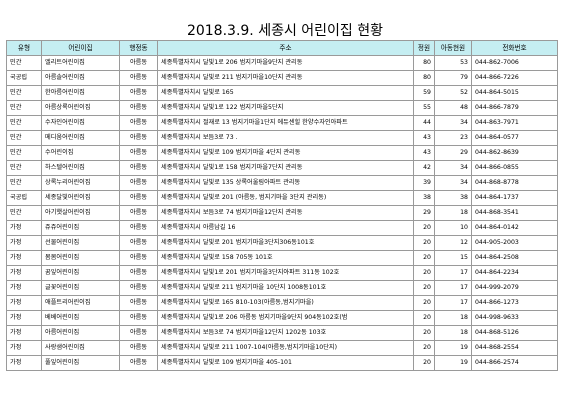  I want to click on cell-address: 세종특별자치시 달빛로 135 상록어울림아파트 관리동, so click(285, 183).